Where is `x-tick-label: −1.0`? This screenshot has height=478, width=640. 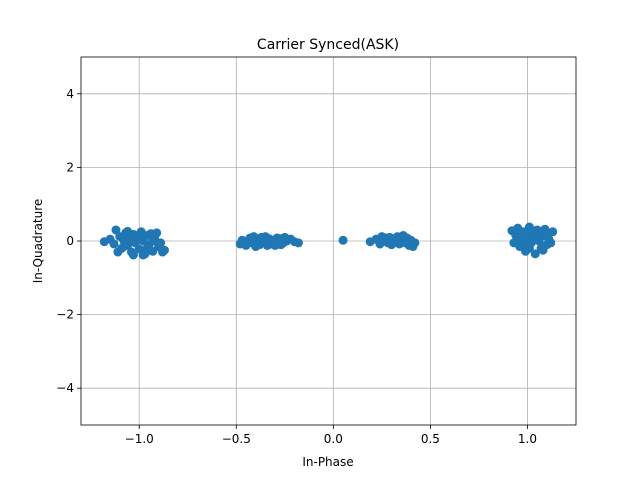 x-tick-label: −1.0 is located at coordinates (139, 439).